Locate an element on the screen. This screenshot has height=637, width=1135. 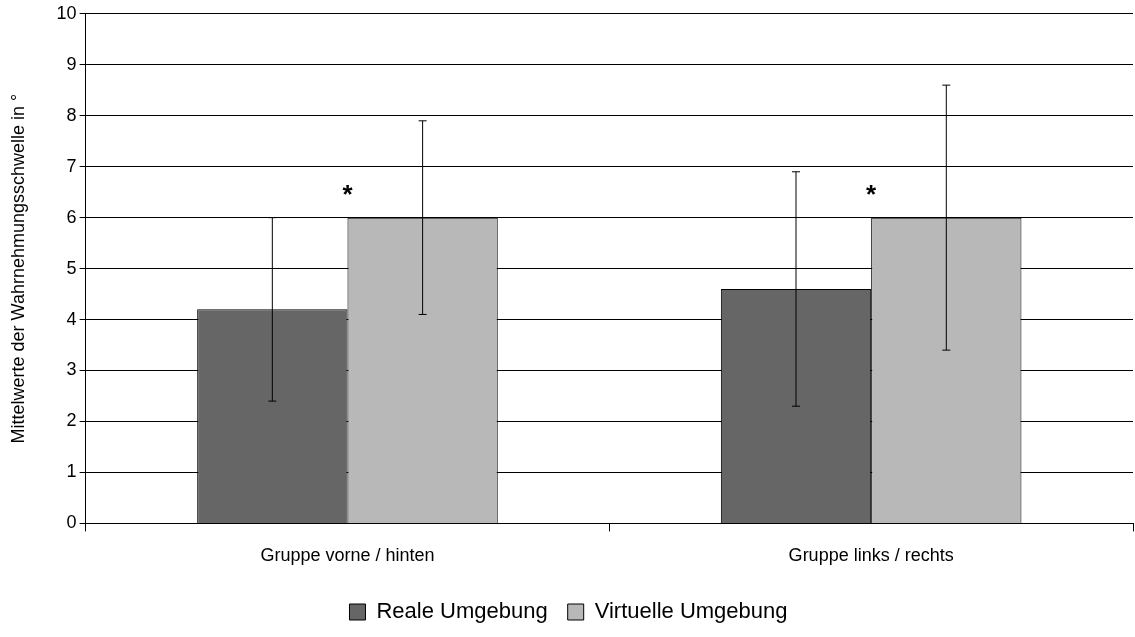
x-tick-label: Gruppe links / rechts is located at coordinates (871, 555).